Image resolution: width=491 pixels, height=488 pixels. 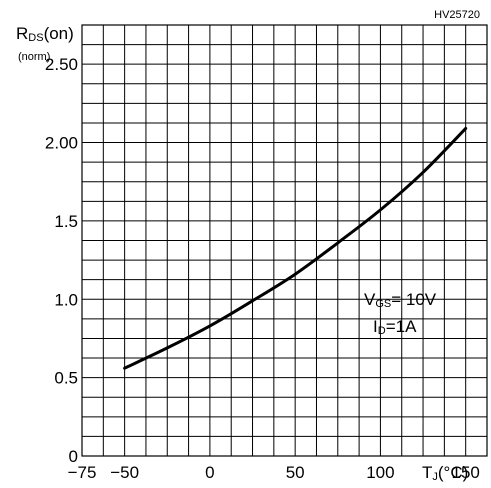 What do you see at coordinates (82, 472) in the screenshot?
I see `x-tick-label: −75` at bounding box center [82, 472].